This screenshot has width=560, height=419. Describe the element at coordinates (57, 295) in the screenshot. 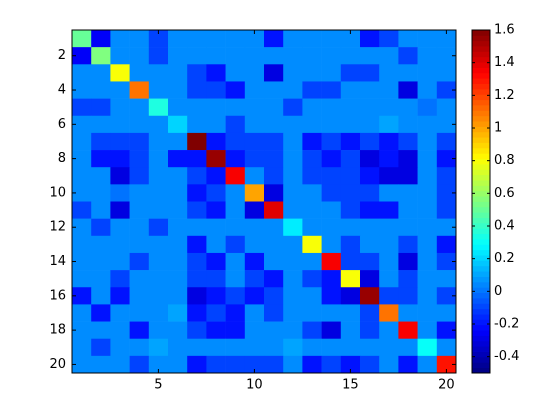

I see `y-tick-label: 16` at that location.